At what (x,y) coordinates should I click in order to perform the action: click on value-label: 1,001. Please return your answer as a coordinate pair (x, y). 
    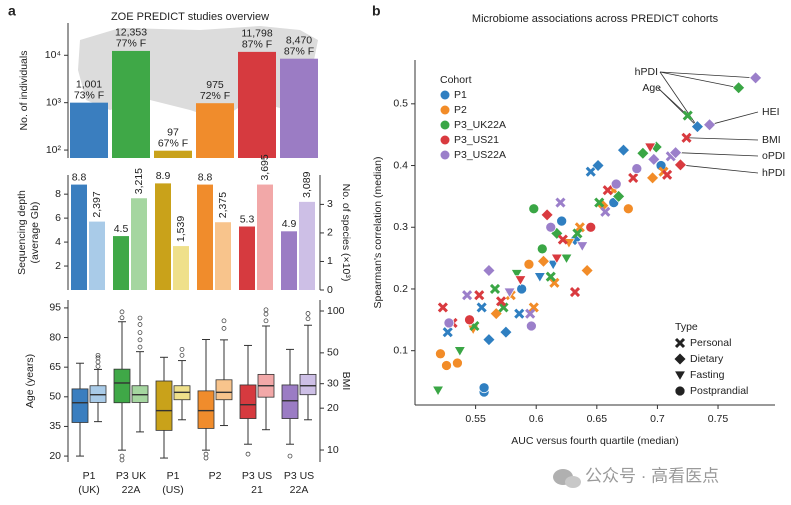
    Looking at the image, I should click on (89, 84).